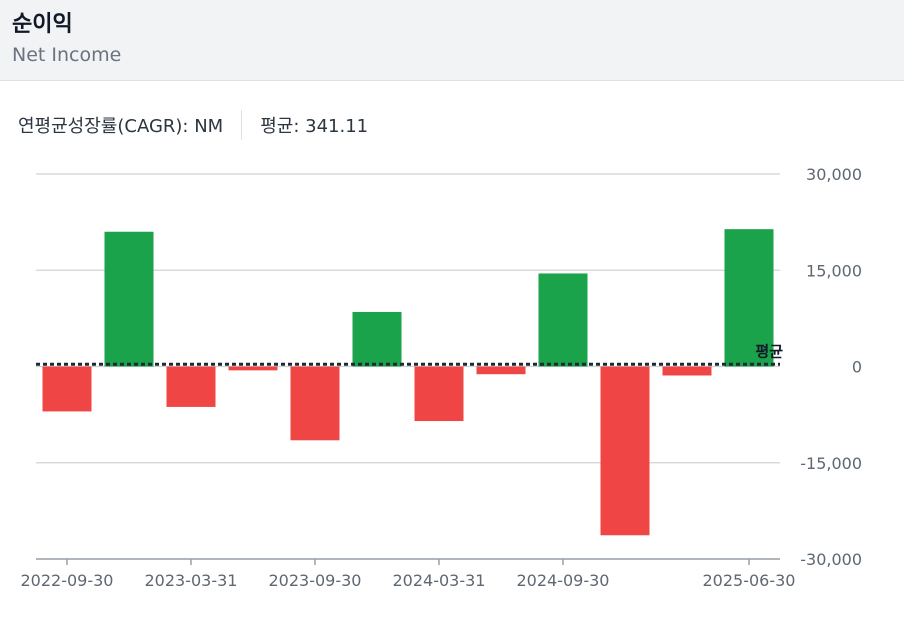  Describe the element at coordinates (831, 463) in the screenshot. I see `y-tick-label: -15,000` at that location.